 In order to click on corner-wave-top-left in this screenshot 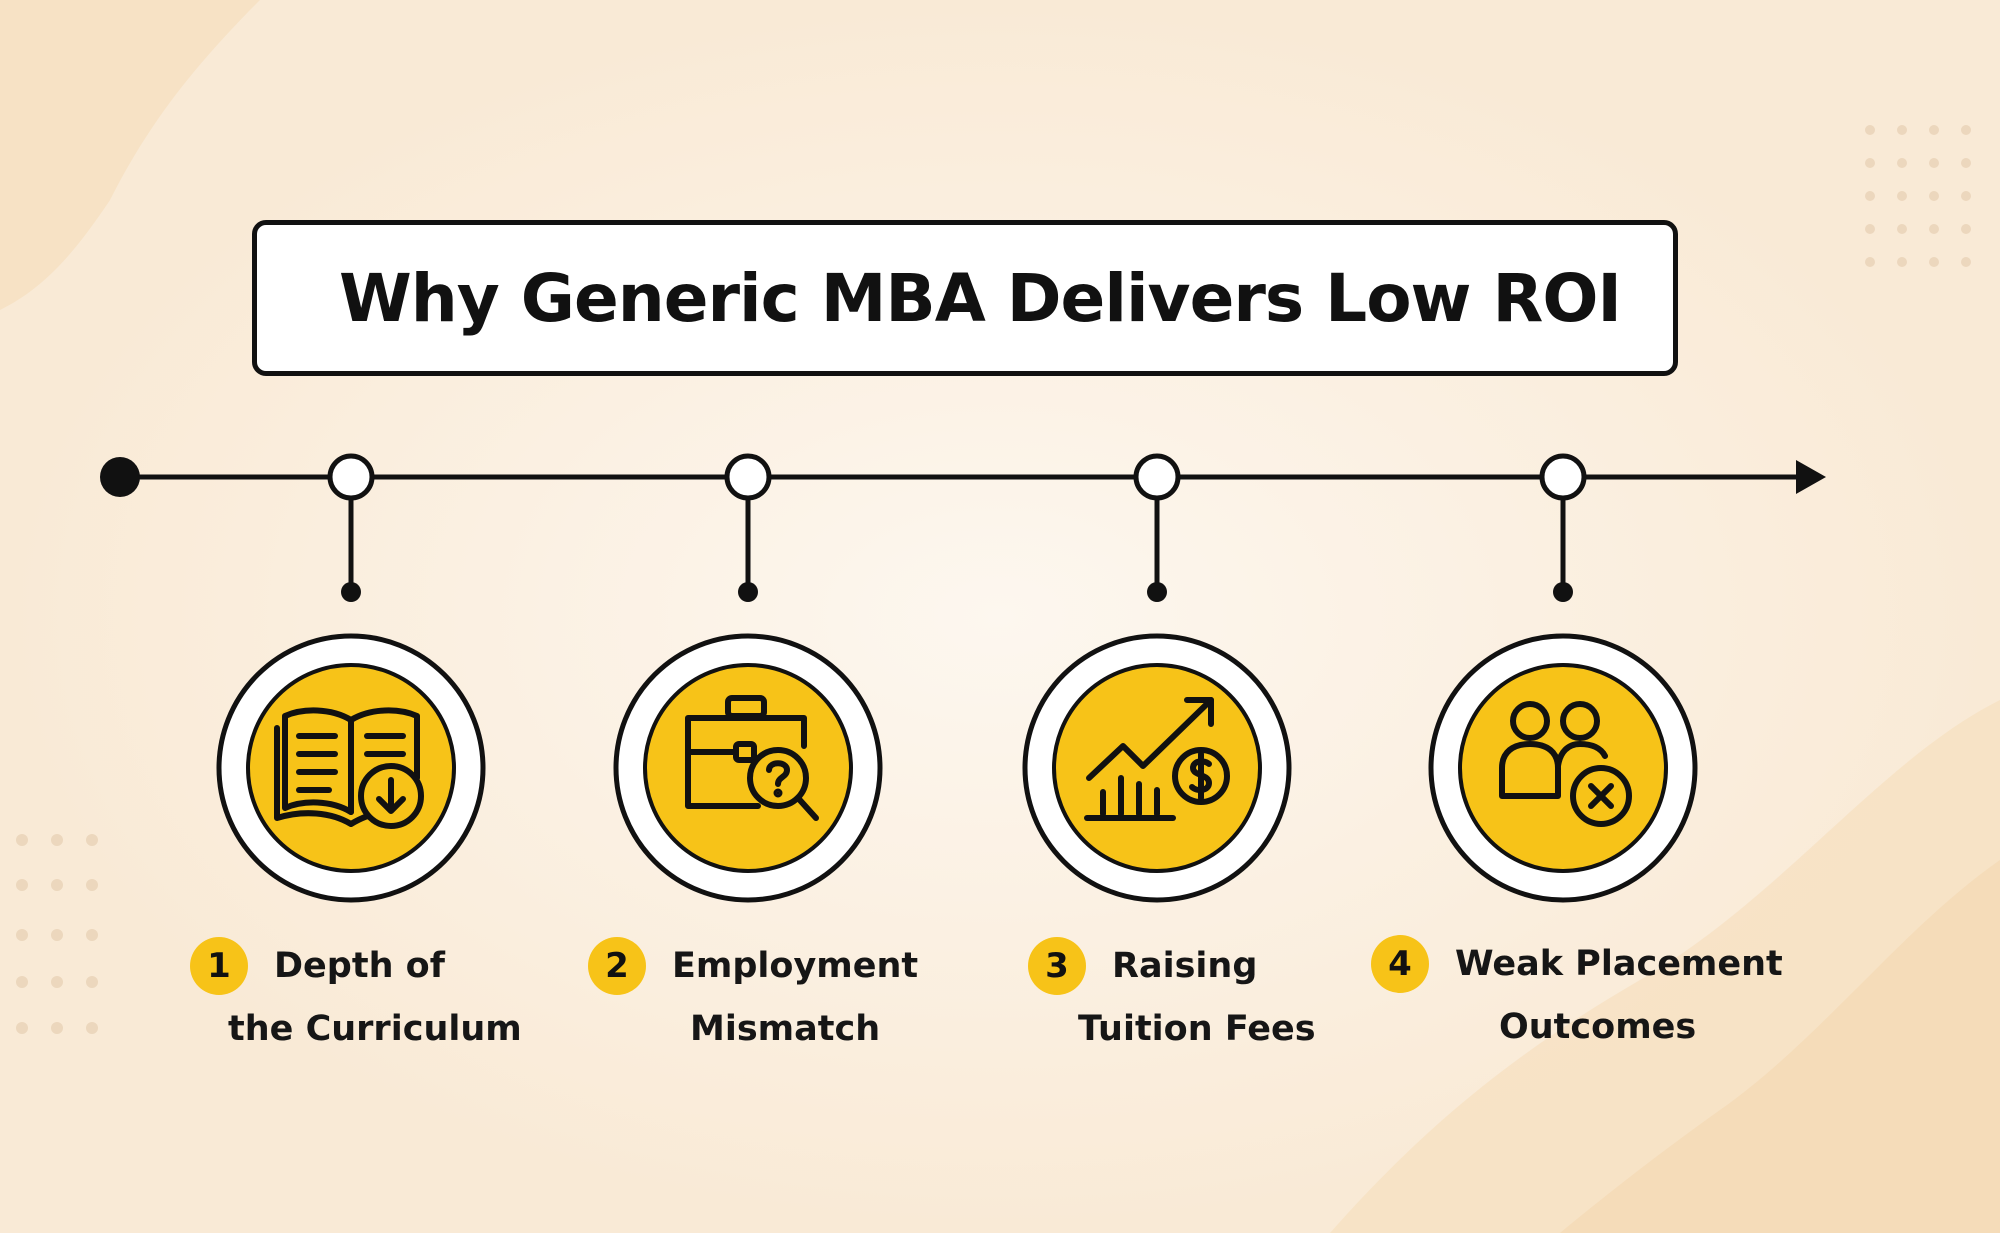, I will do `click(130, 155)`.